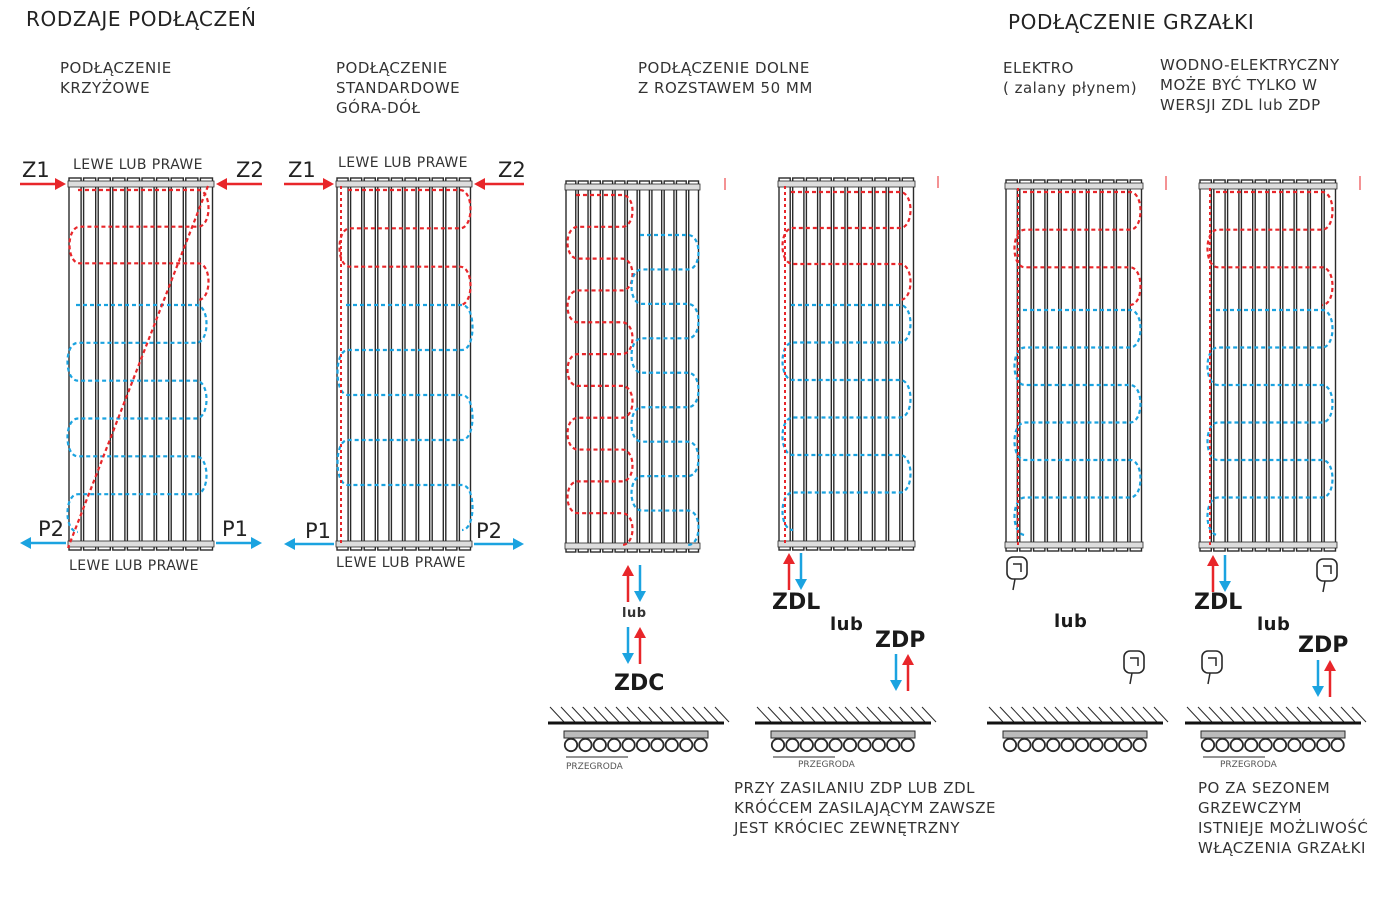 The image size is (1389, 904). What do you see at coordinates (725, 78) in the screenshot?
I see `title-bottom: PODŁĄCZENIE DOLNE Z ROZSTAWEM 50 MM` at bounding box center [725, 78].